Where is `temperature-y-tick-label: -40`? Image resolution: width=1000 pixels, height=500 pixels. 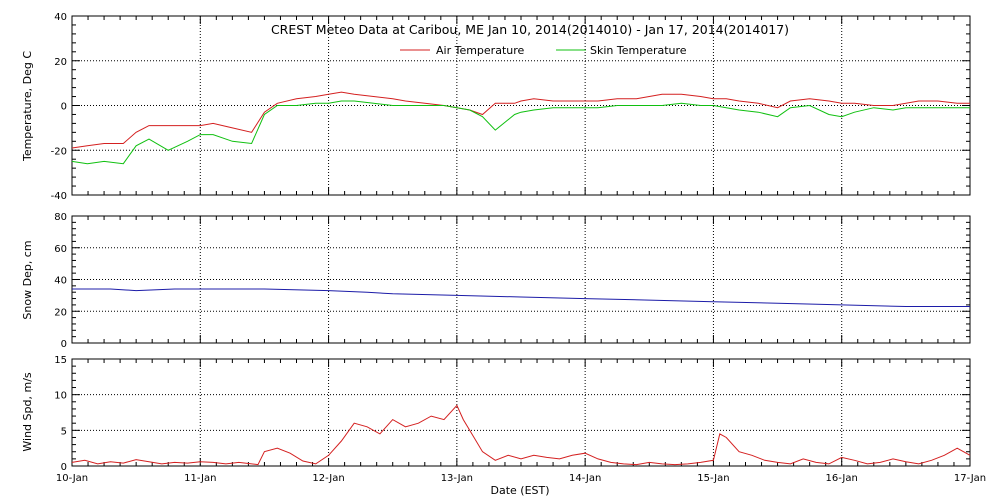 temperature-y-tick-label: -40 is located at coordinates (59, 196).